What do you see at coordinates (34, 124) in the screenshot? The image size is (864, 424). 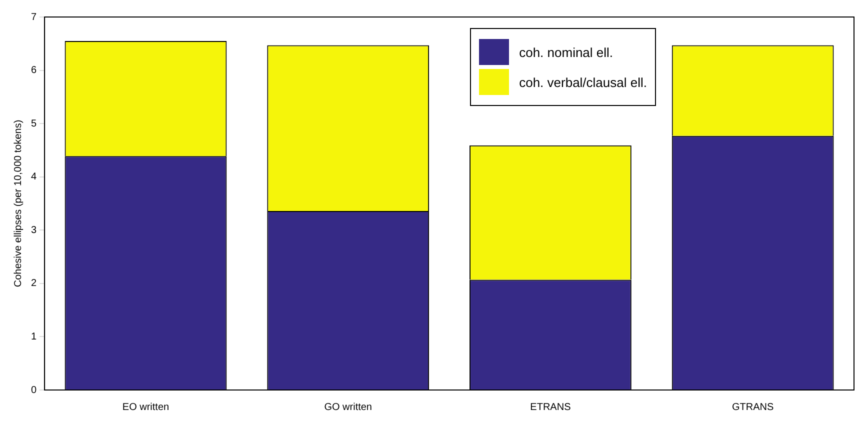 I see `y-tick-label: 5` at bounding box center [34, 124].